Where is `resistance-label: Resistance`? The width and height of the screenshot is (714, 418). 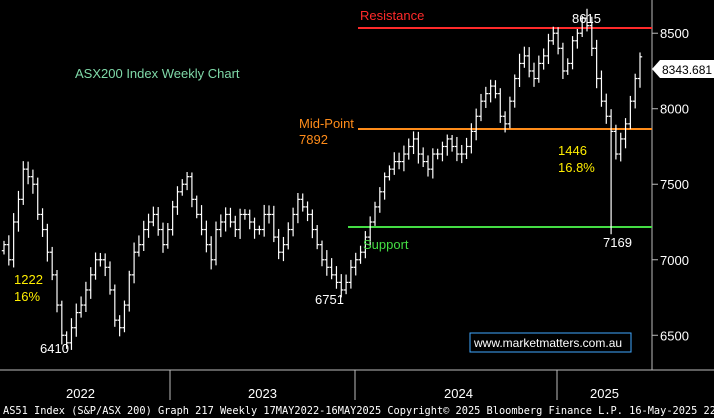
resistance-label: Resistance is located at coordinates (392, 15).